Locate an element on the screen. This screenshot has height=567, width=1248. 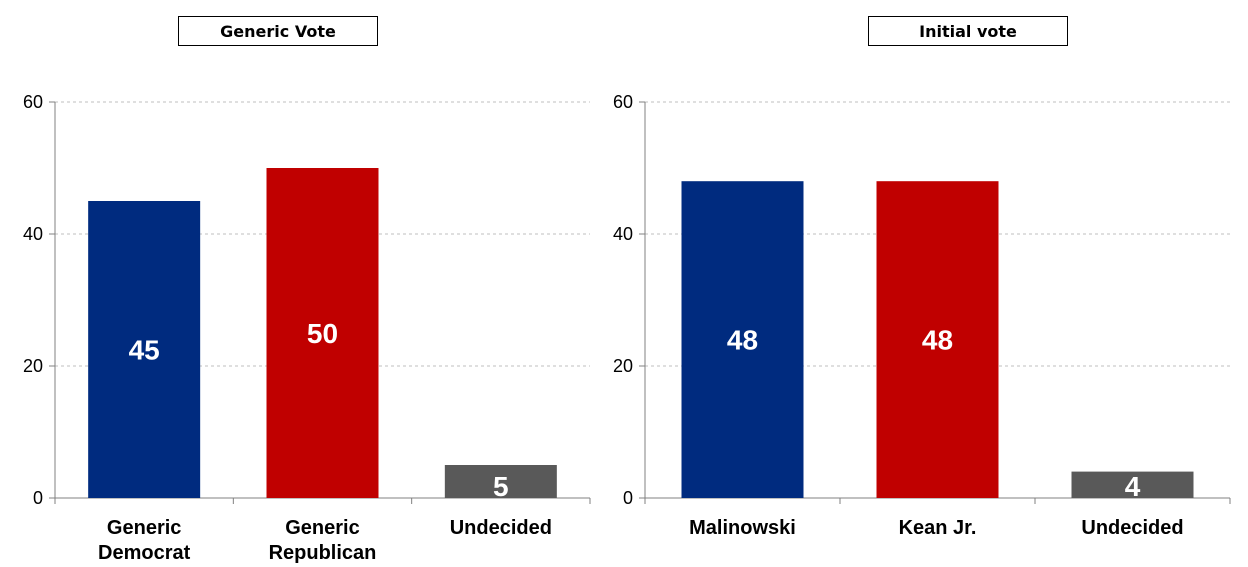
chart-2-title: Initial vote is located at coordinates (968, 31).